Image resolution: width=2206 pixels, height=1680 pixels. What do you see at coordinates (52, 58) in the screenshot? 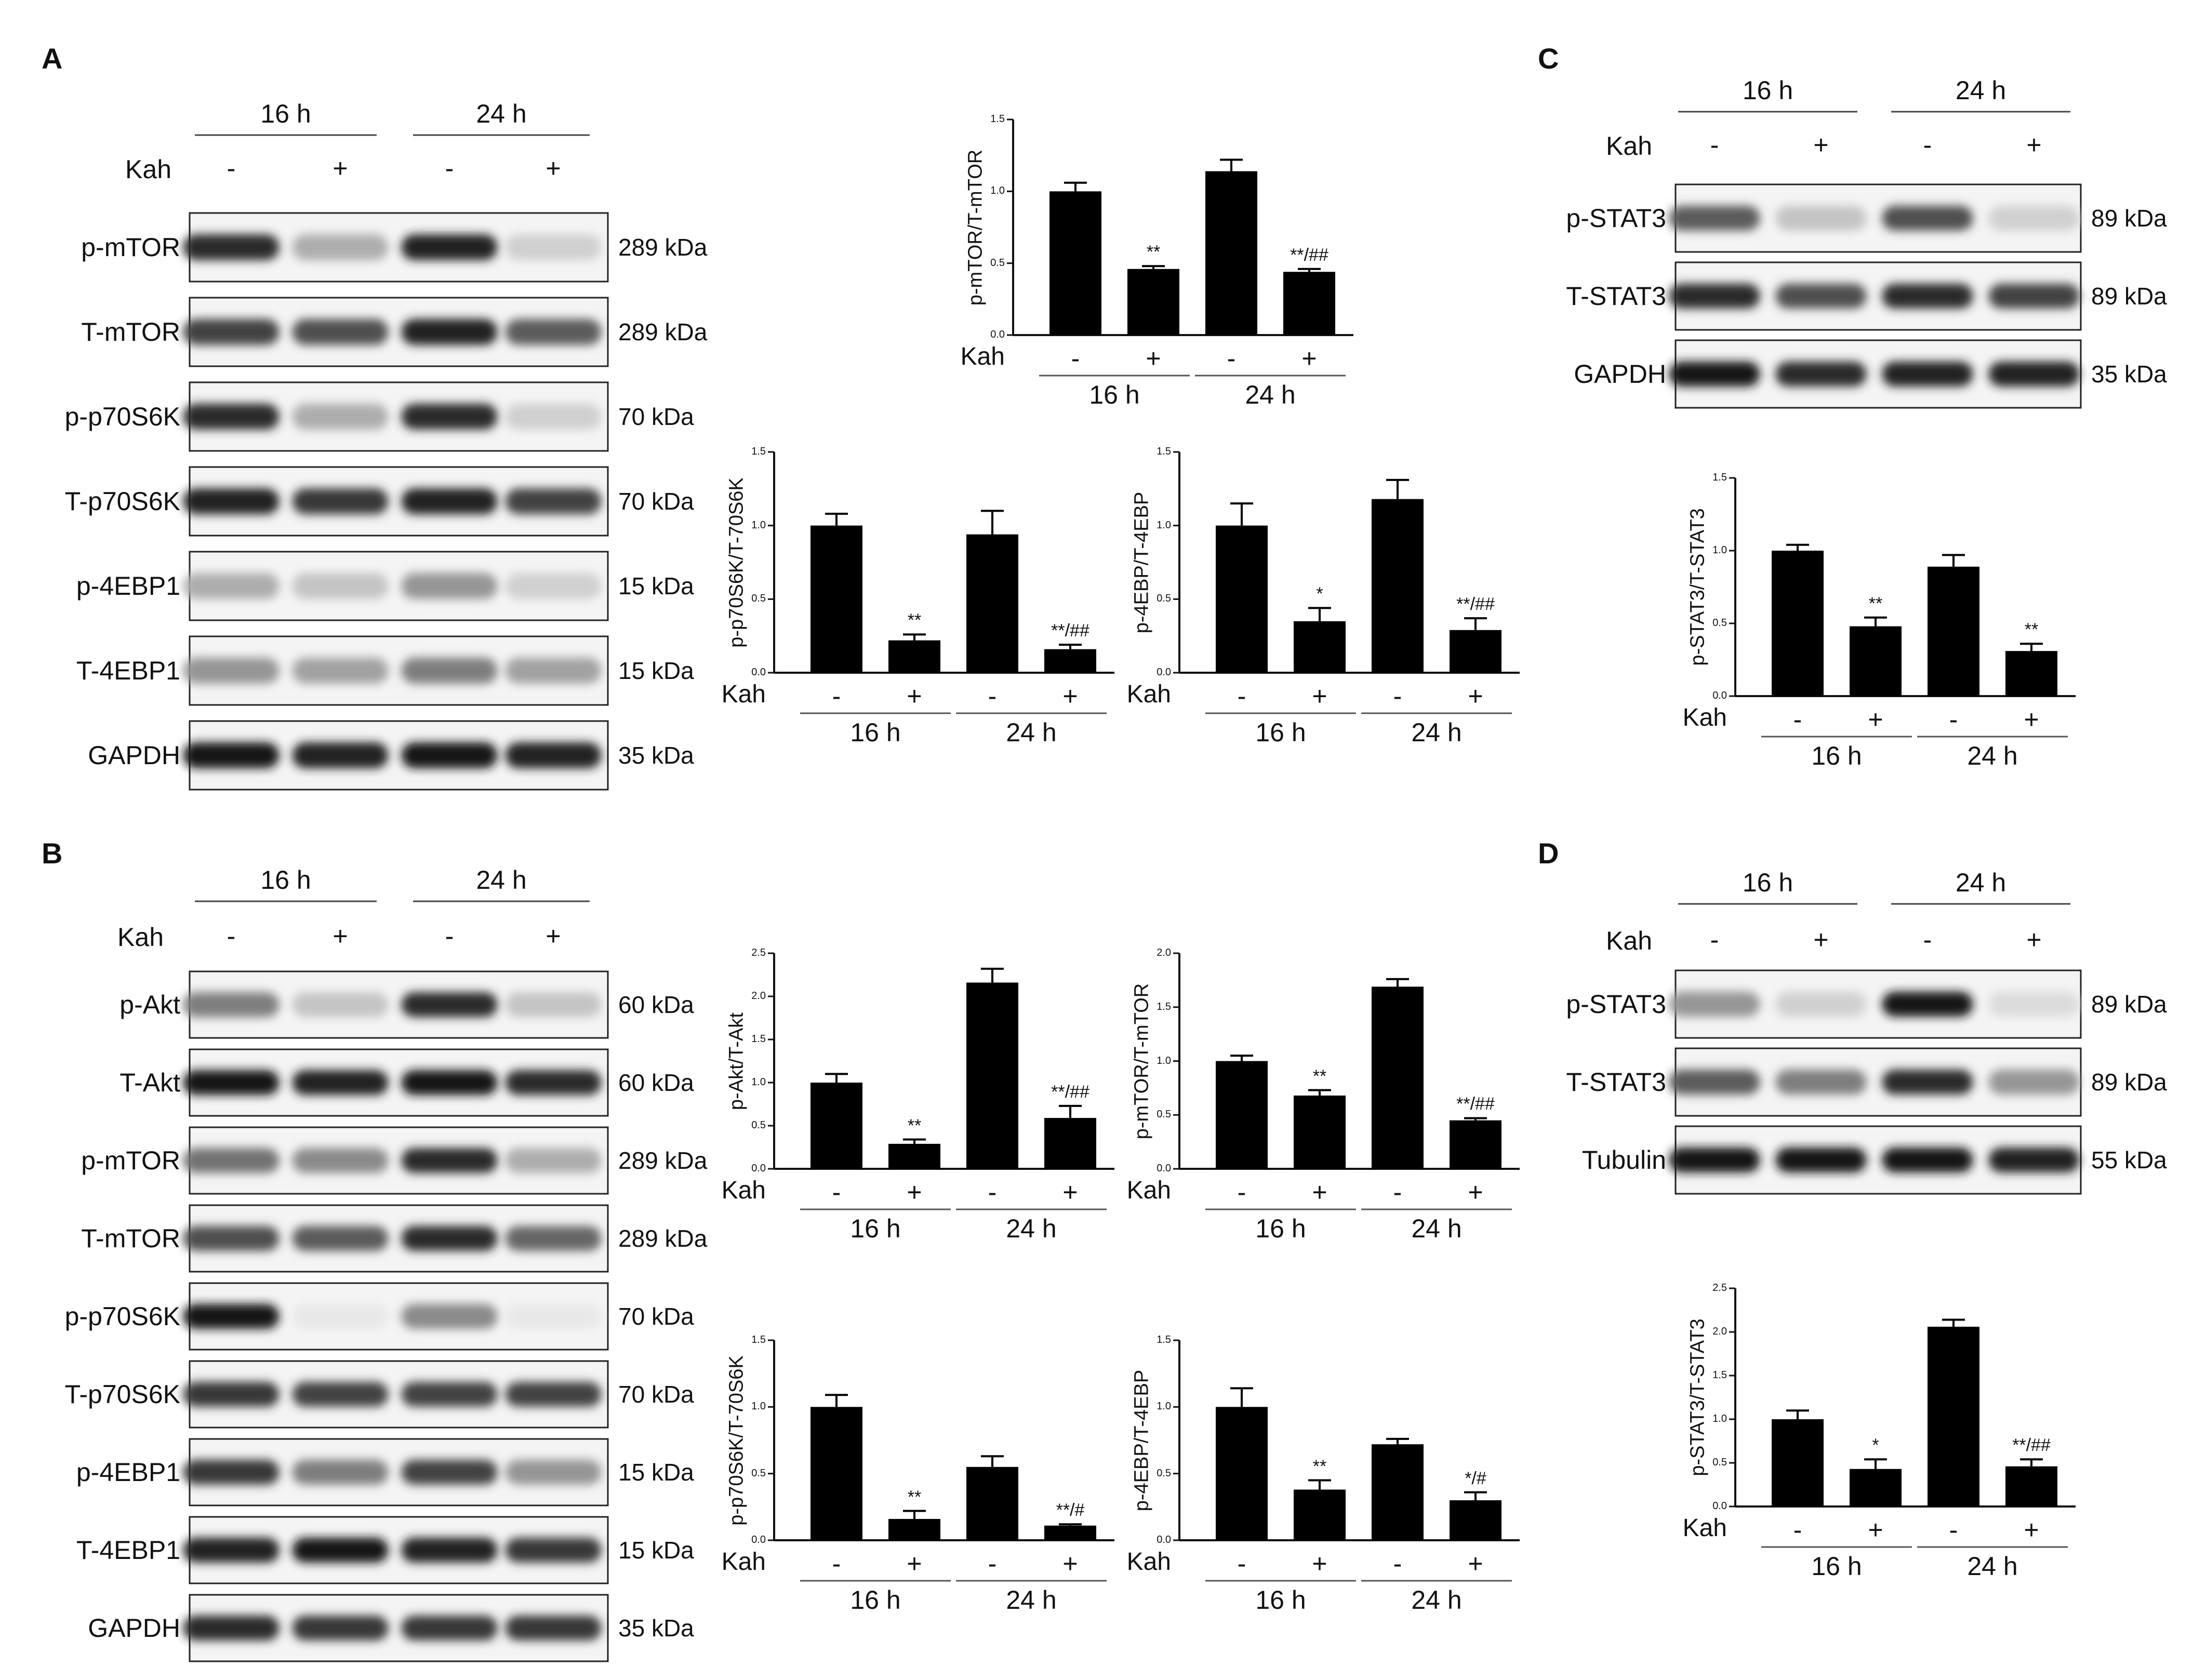
I see `panel-letter-A: A` at bounding box center [52, 58].